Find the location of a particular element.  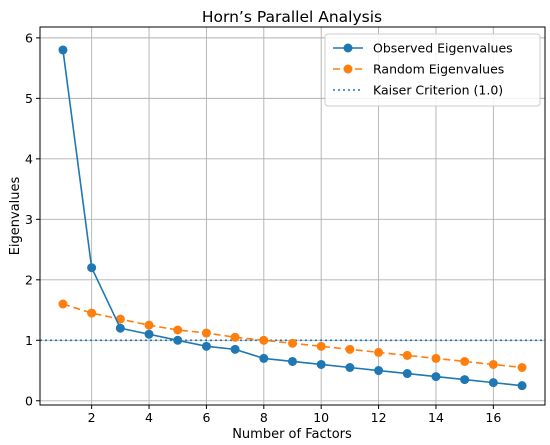

legend-box is located at coordinates (432, 70).